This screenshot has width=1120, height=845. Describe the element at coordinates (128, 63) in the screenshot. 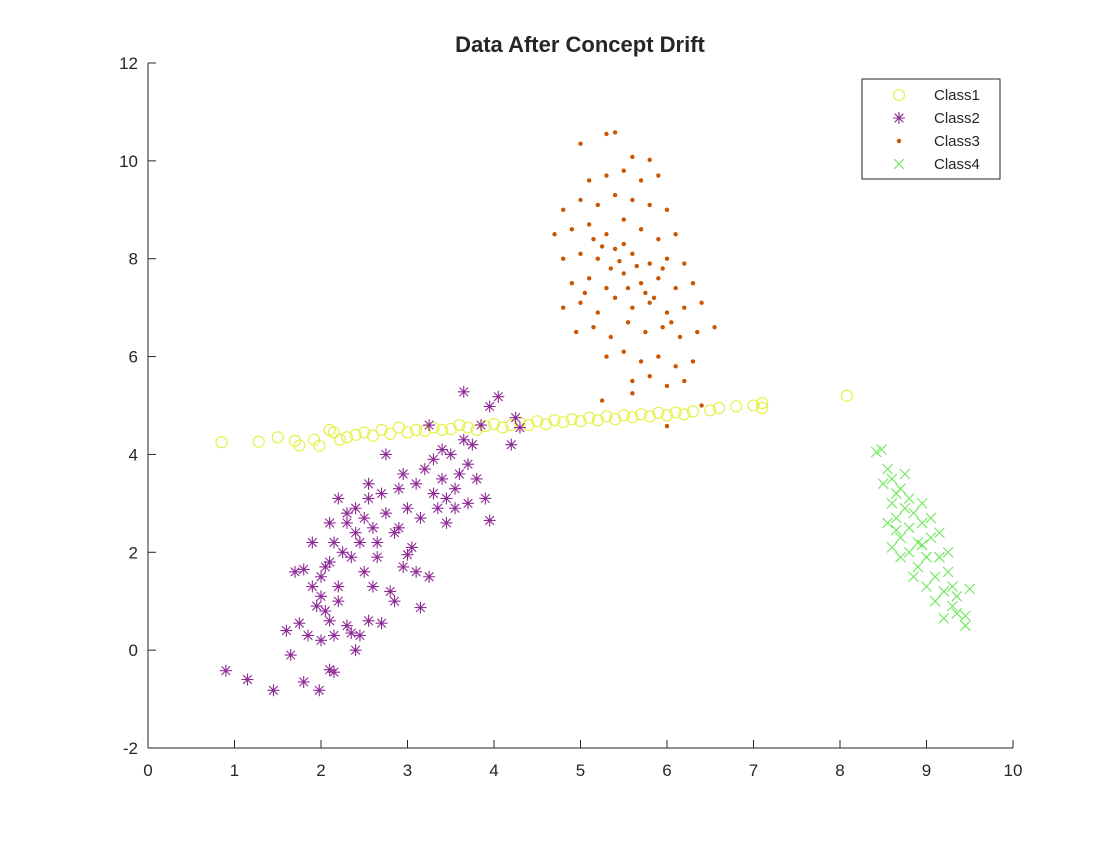

I see `y-tick-label: 12` at that location.